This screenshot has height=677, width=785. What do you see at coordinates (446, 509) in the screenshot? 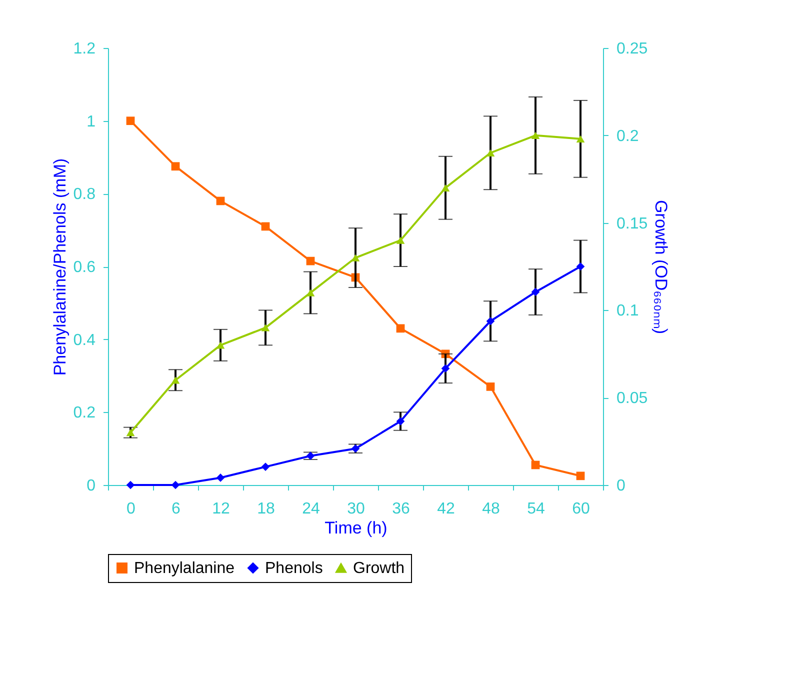
I see `x-tick-label: 42` at bounding box center [446, 509].